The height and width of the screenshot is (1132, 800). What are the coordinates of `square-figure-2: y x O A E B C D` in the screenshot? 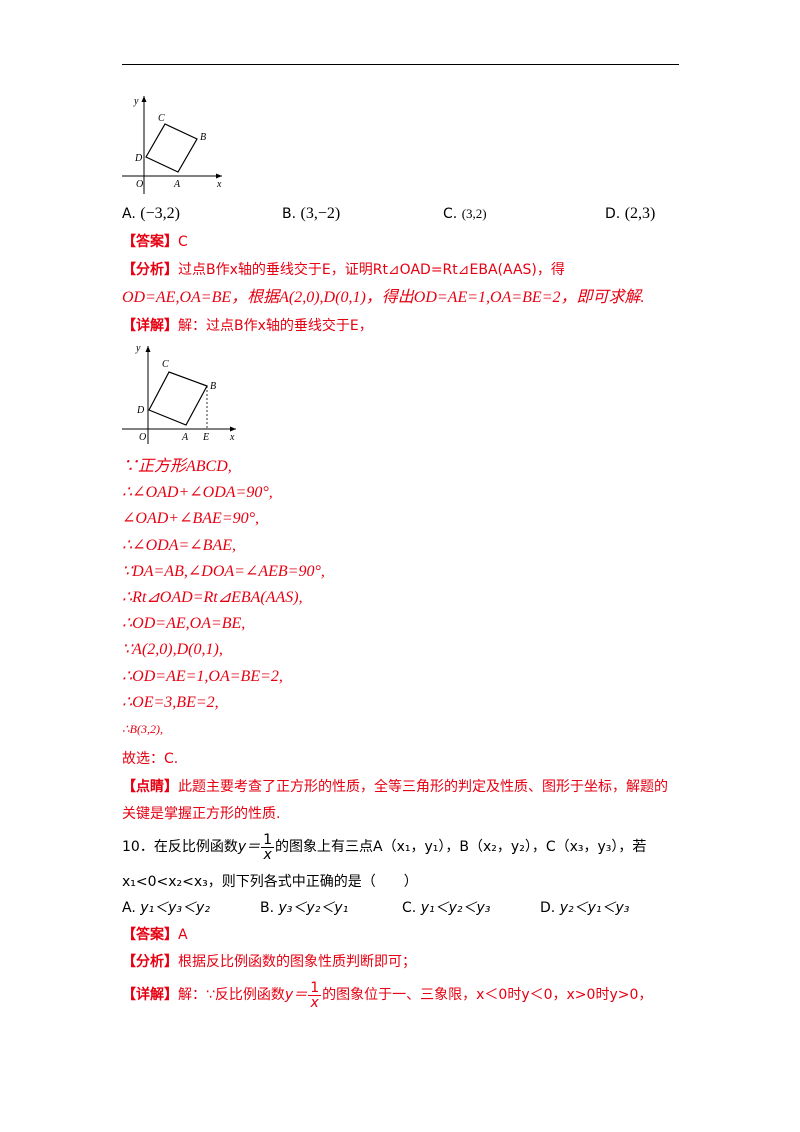 It's located at (179, 393).